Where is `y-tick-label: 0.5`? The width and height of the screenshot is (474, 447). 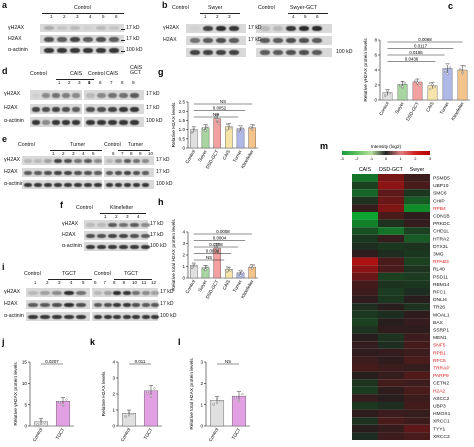 y-tick-label: 0.5 is located at coordinates (182, 138).